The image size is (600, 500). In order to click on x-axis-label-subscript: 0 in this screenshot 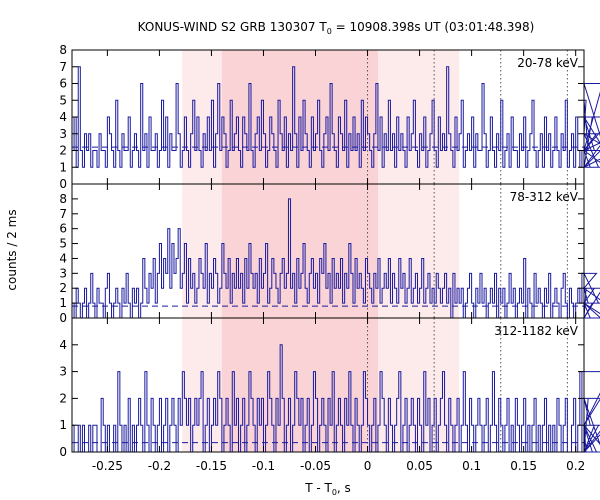, I will do `click(334, 492)`.